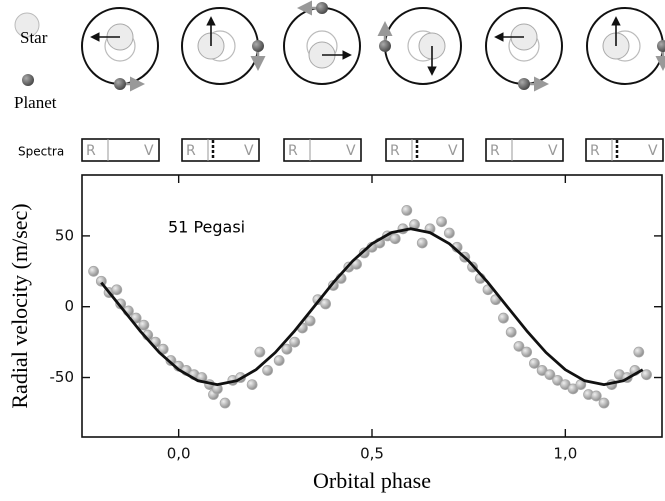 The width and height of the screenshot is (665, 501). What do you see at coordinates (206, 227) in the screenshot?
I see `annotation: 51 Pegasi` at bounding box center [206, 227].